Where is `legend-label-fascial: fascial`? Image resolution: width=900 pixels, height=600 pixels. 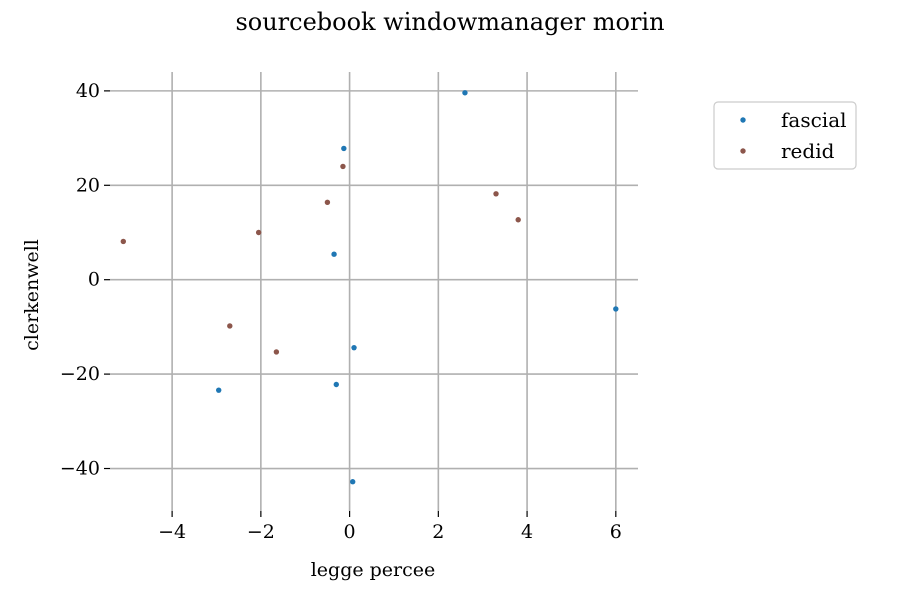
legend-label-fascial: fascial is located at coordinates (814, 120).